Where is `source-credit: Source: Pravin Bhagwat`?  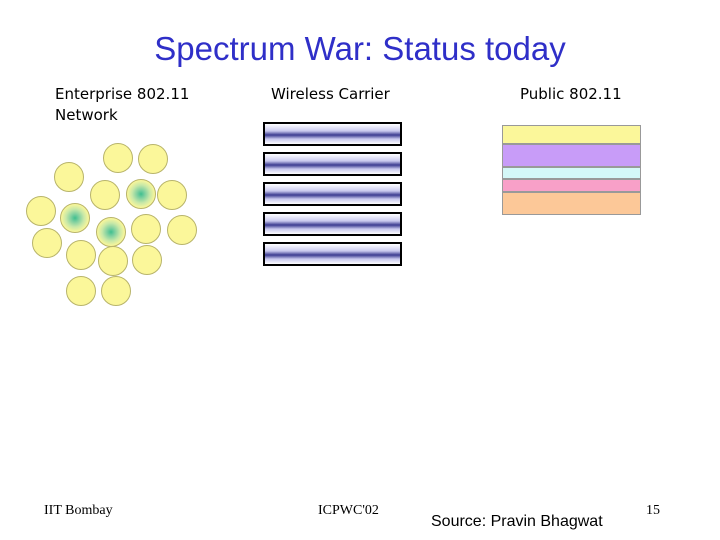 source-credit: Source: Pravin Bhagwat is located at coordinates (517, 521).